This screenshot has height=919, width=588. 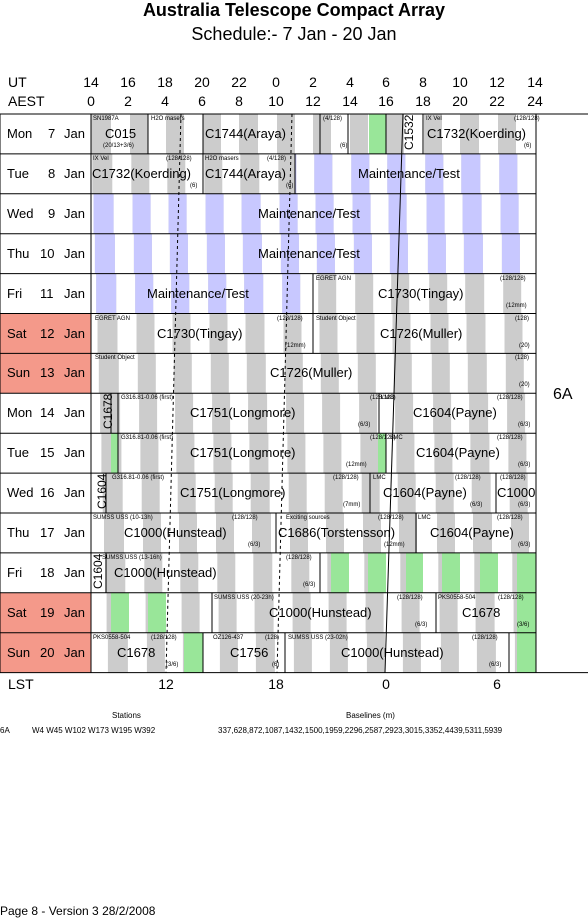 I want to click on aest-tick: 10, so click(x=276, y=101).